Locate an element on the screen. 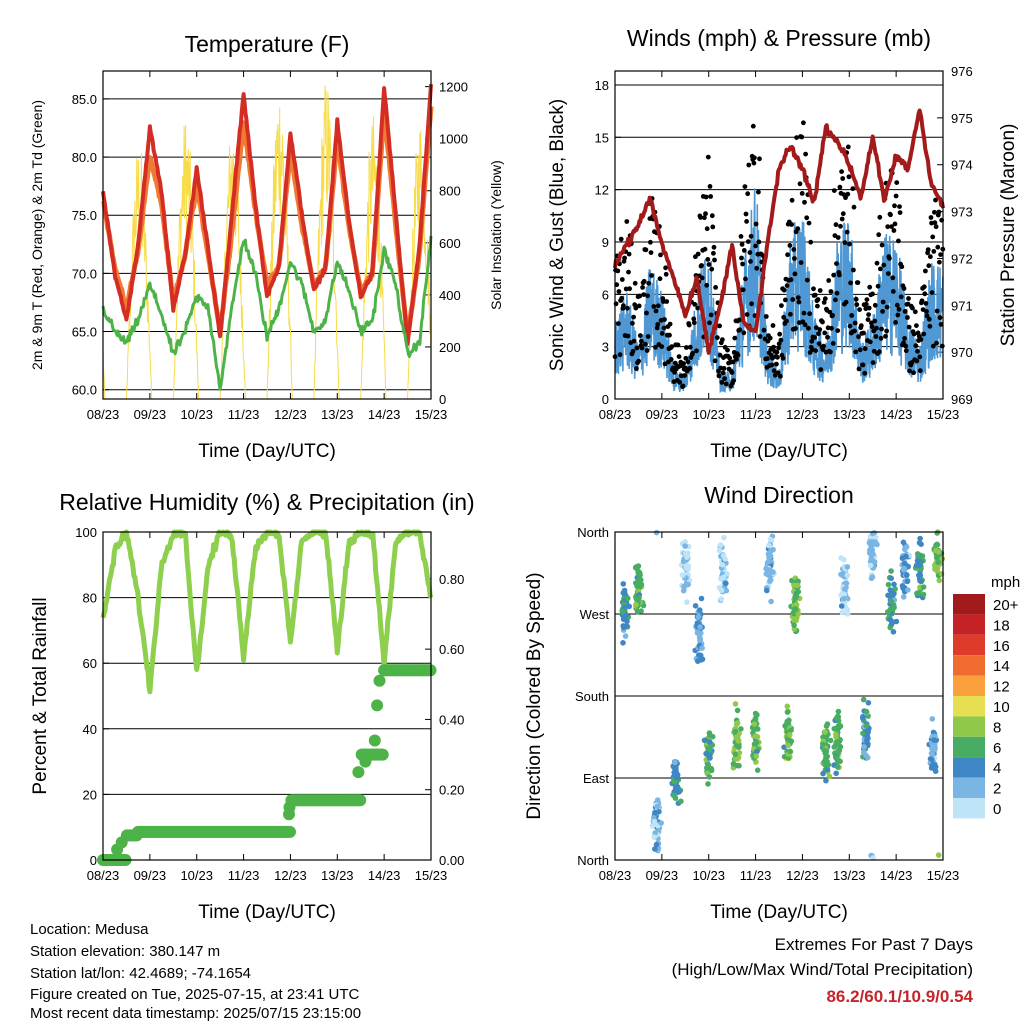 The image size is (1024, 1024). y-tick-label: 12 is located at coordinates (602, 190).